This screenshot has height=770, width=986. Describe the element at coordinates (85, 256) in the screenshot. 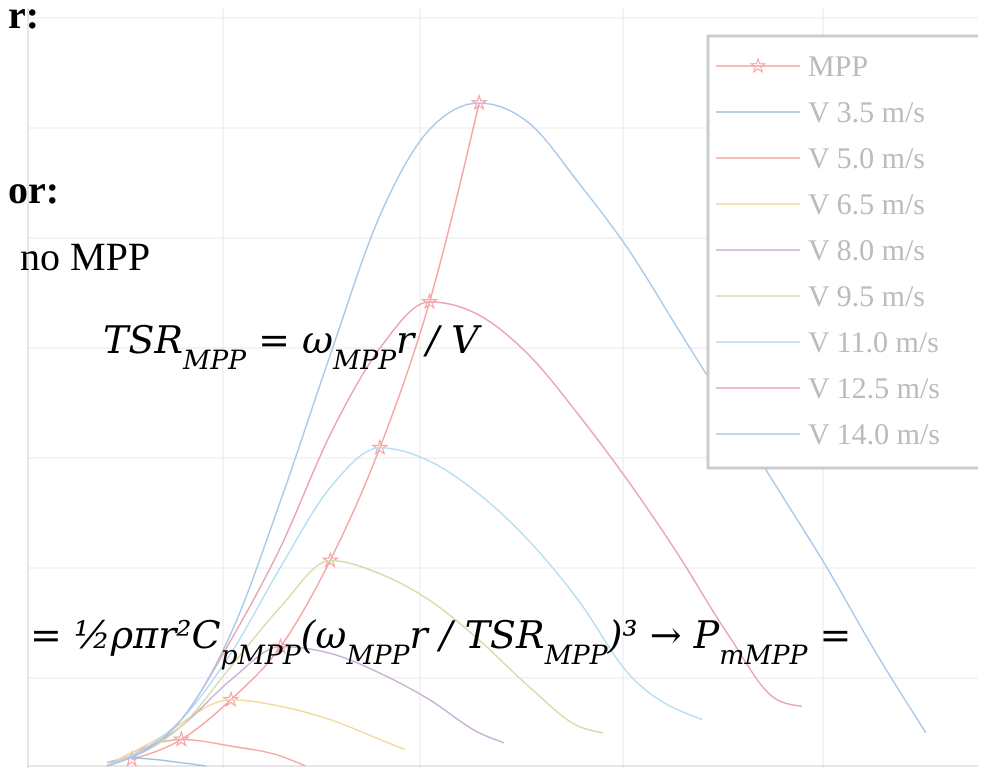

I see `annotation: no MPP` at that location.